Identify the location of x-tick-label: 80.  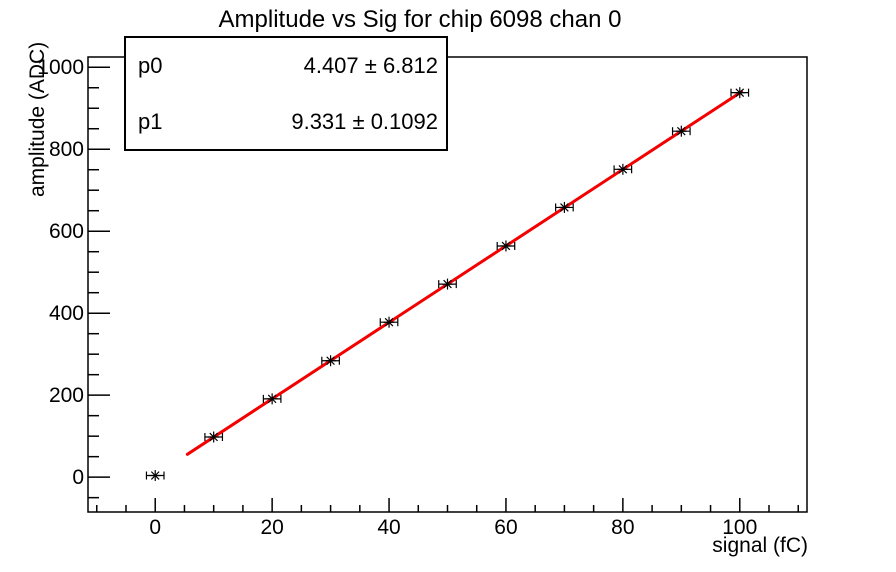
(622, 527).